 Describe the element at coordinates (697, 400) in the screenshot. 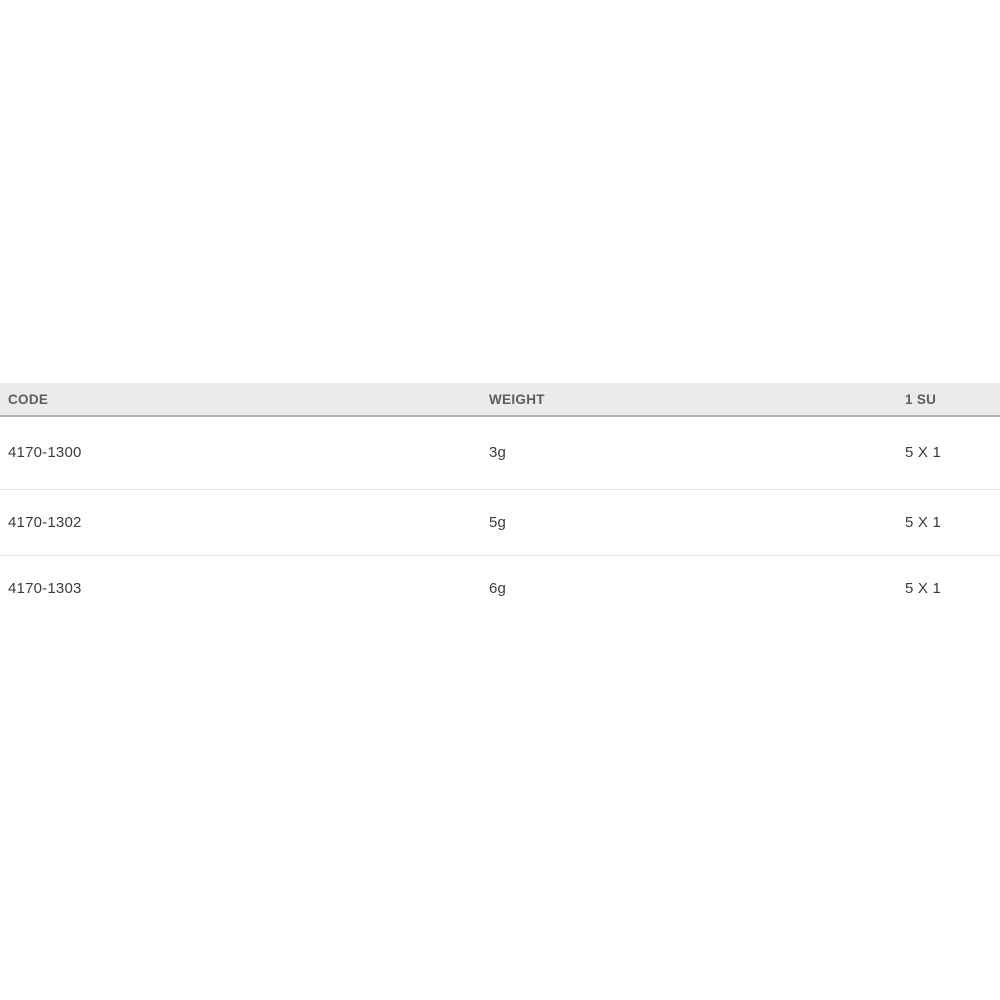

I see `column-header-weight: WEIGHT` at that location.